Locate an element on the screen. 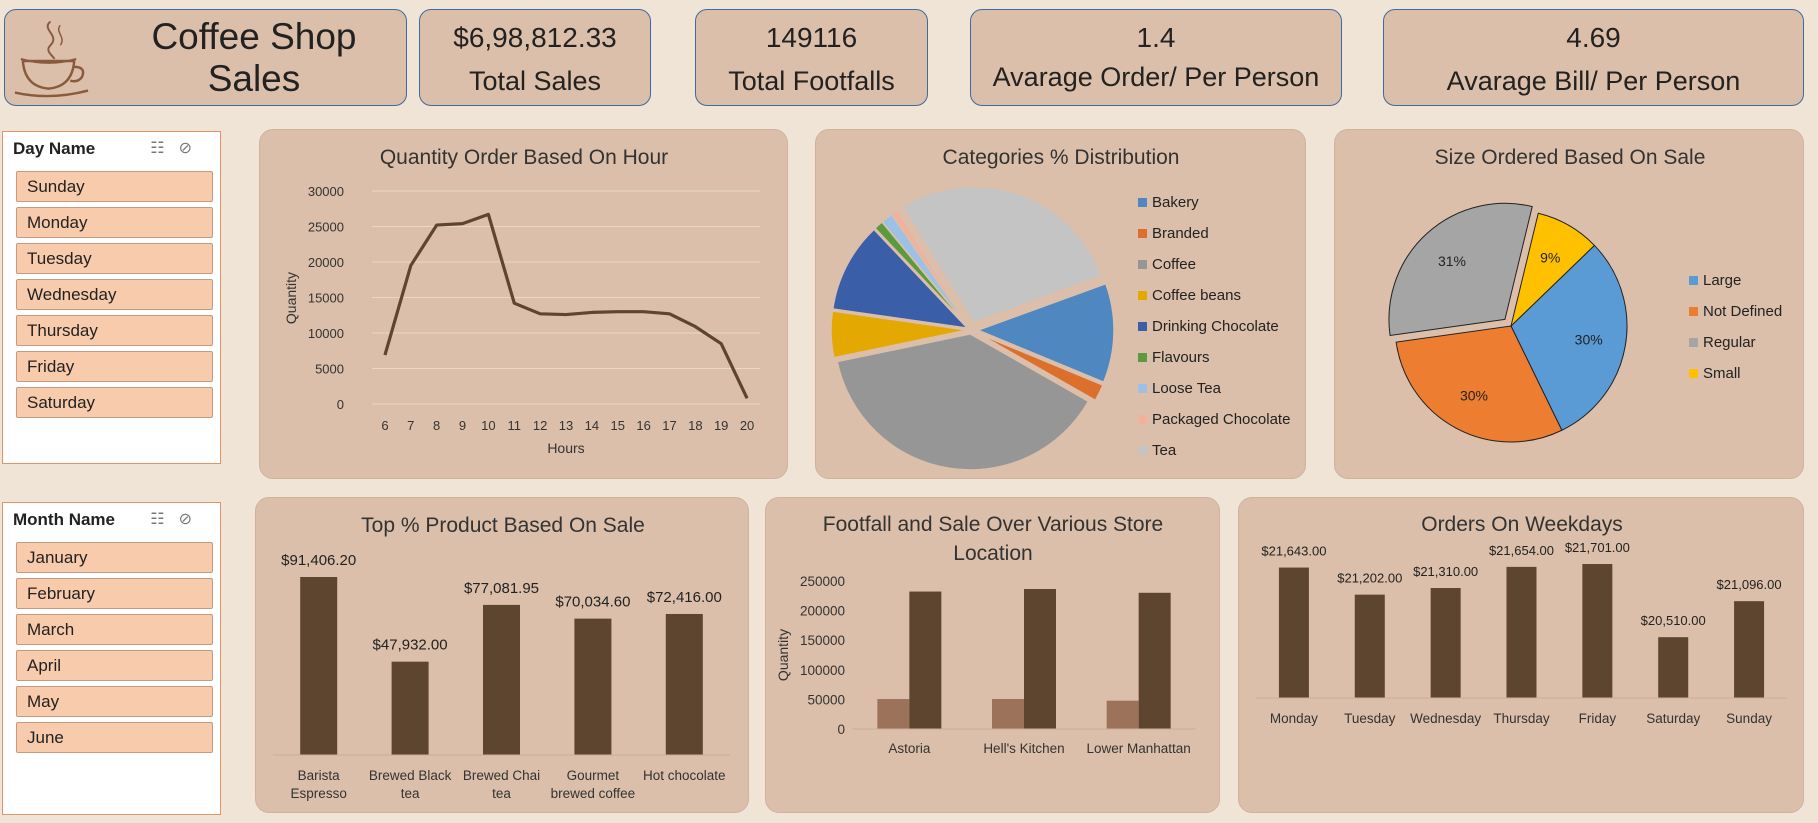 The height and width of the screenshot is (823, 1818). slicer-item-april: April is located at coordinates (114, 665).